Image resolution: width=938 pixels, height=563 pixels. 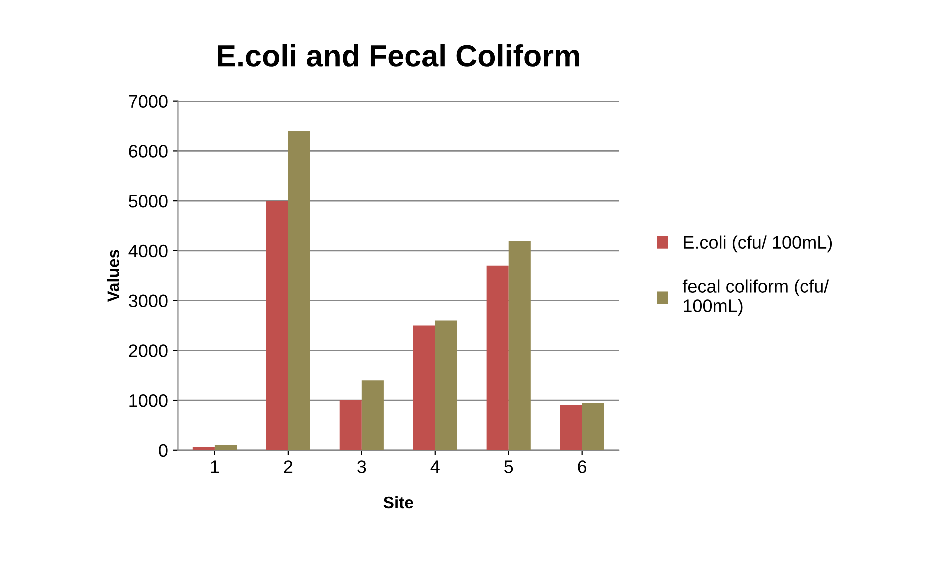 I want to click on legend-label: fecal coliform (cfu/ 100mL), so click(x=756, y=298).